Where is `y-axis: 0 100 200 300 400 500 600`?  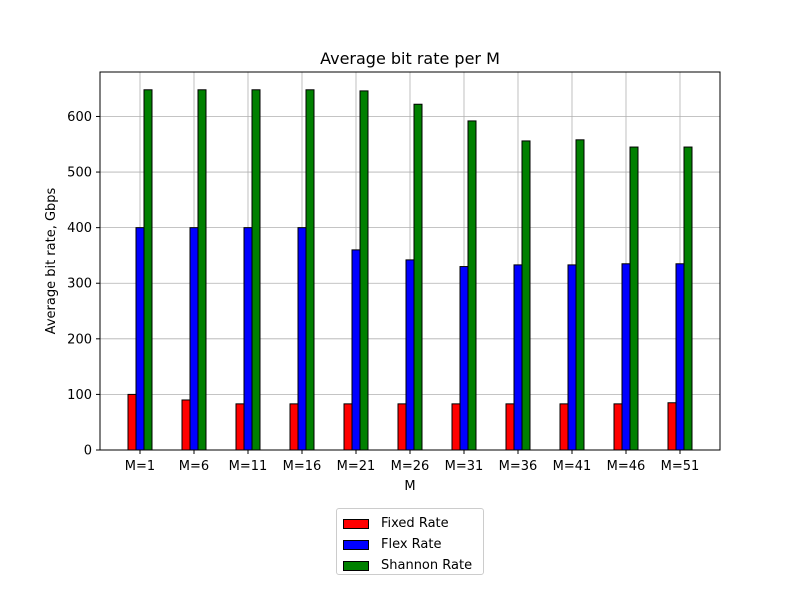 y-axis: 0 100 200 300 400 500 600 is located at coordinates (83, 284).